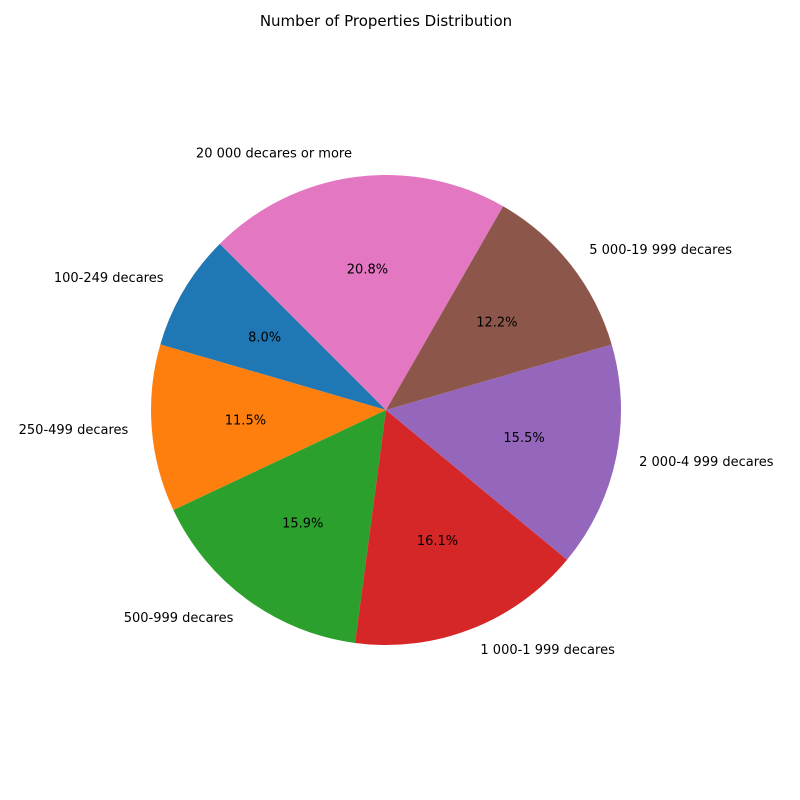  What do you see at coordinates (706, 462) in the screenshot?
I see `slice-category-label: 2 000-4 999 decares` at bounding box center [706, 462].